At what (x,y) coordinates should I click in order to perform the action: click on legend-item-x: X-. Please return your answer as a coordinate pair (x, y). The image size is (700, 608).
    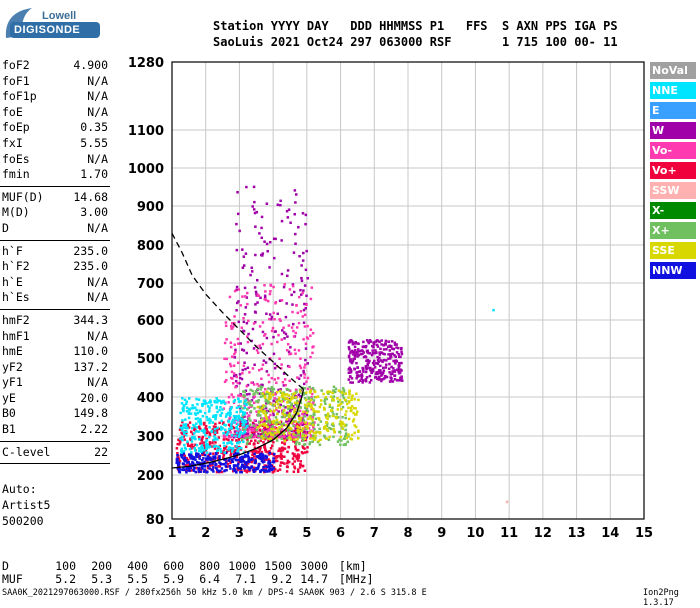
    Looking at the image, I should click on (673, 210).